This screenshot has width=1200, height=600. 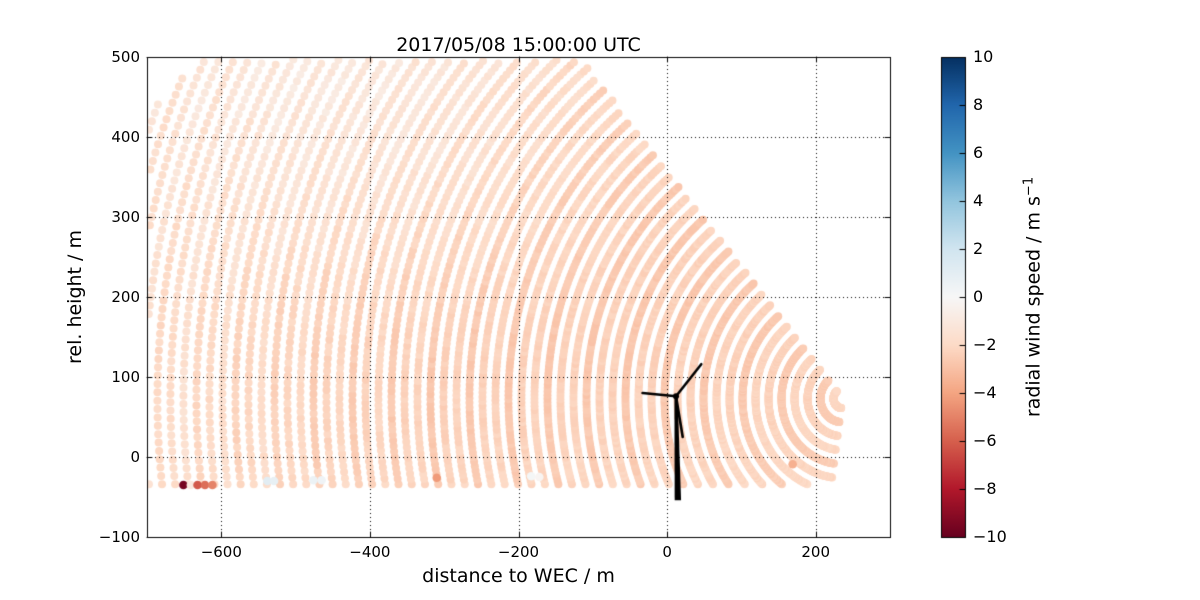 I want to click on colorbar-tick-label: 4, so click(x=978, y=200).